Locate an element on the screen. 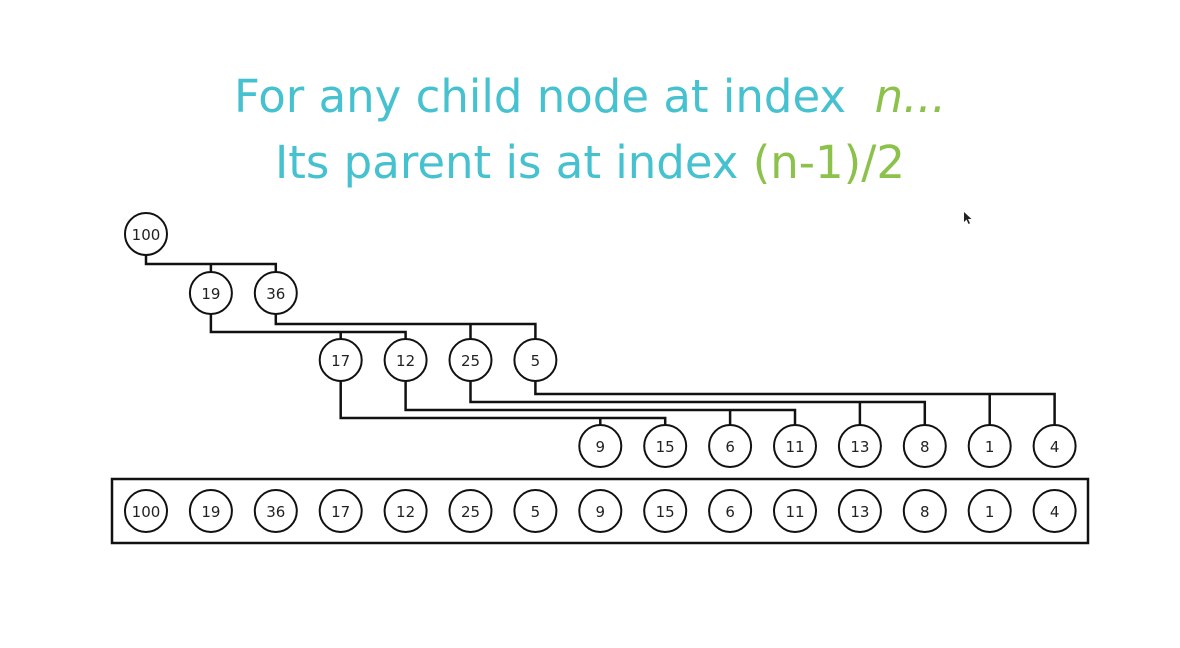 Image resolution: width=1180 pixels, height=648 pixels. tree-node: 100 is located at coordinates (146, 234).